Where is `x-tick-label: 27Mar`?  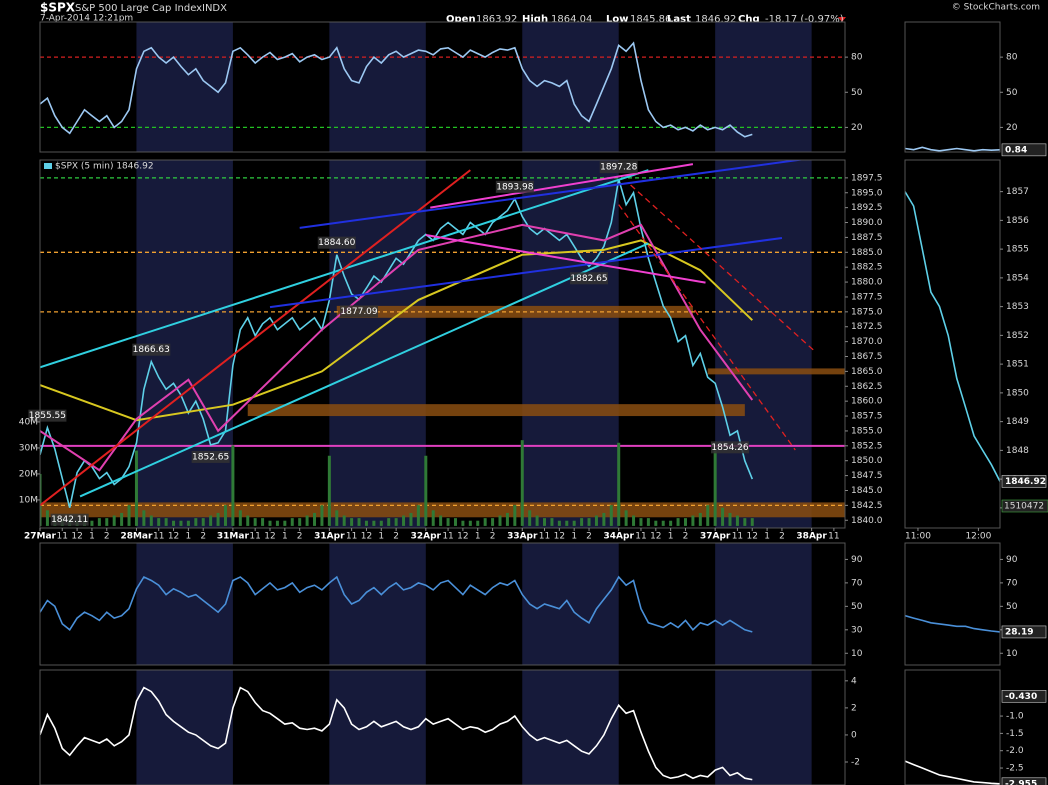
x-tick-label: 27Mar is located at coordinates (40, 537).